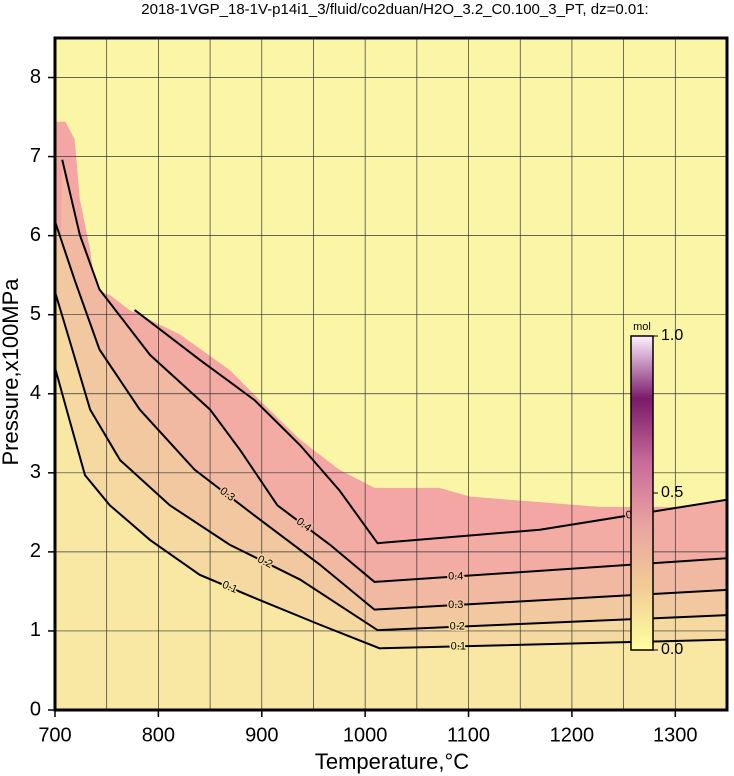 The width and height of the screenshot is (734, 776). I want to click on contour-label: 0.3, so click(455, 605).